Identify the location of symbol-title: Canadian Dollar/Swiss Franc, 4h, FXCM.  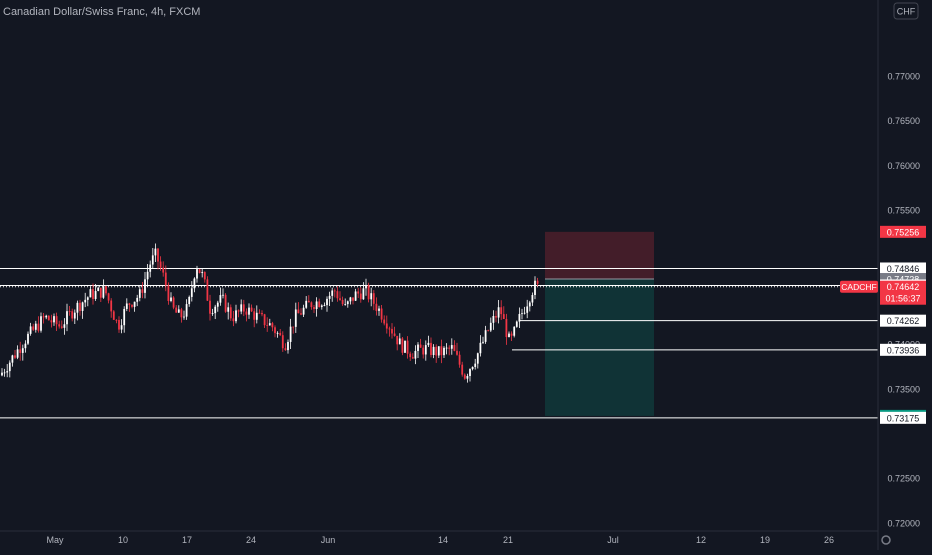
(101, 12).